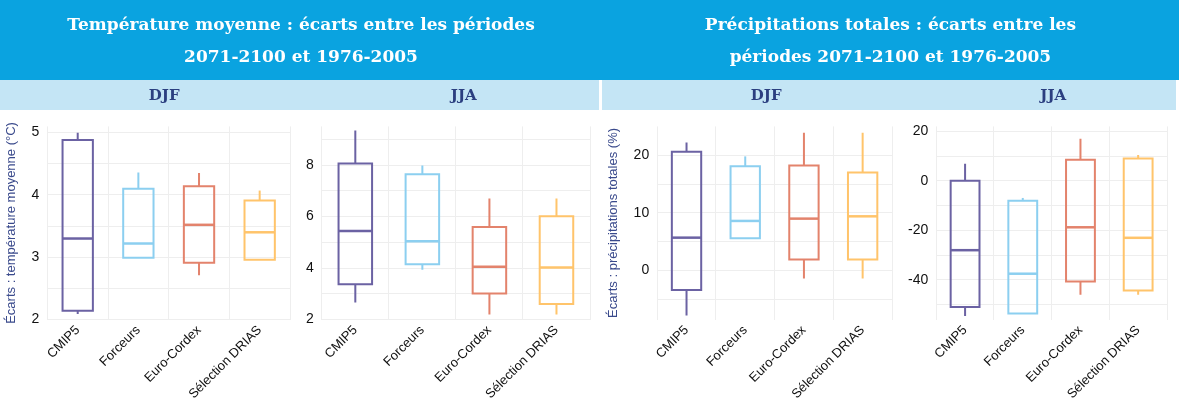 The width and height of the screenshot is (1179, 405). Describe the element at coordinates (310, 163) in the screenshot. I see `y-tick-label: 8` at that location.